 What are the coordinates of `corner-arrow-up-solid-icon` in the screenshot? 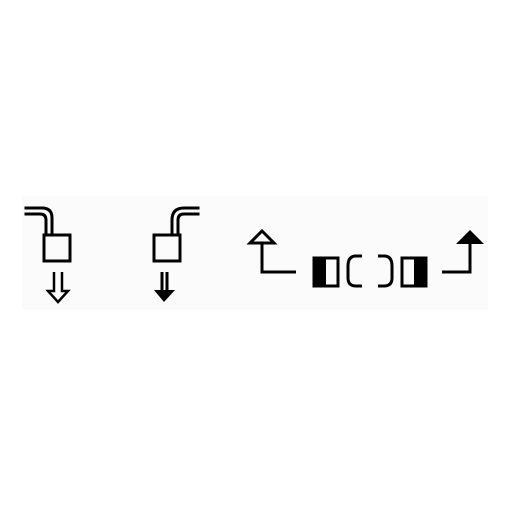 It's located at (464, 252).